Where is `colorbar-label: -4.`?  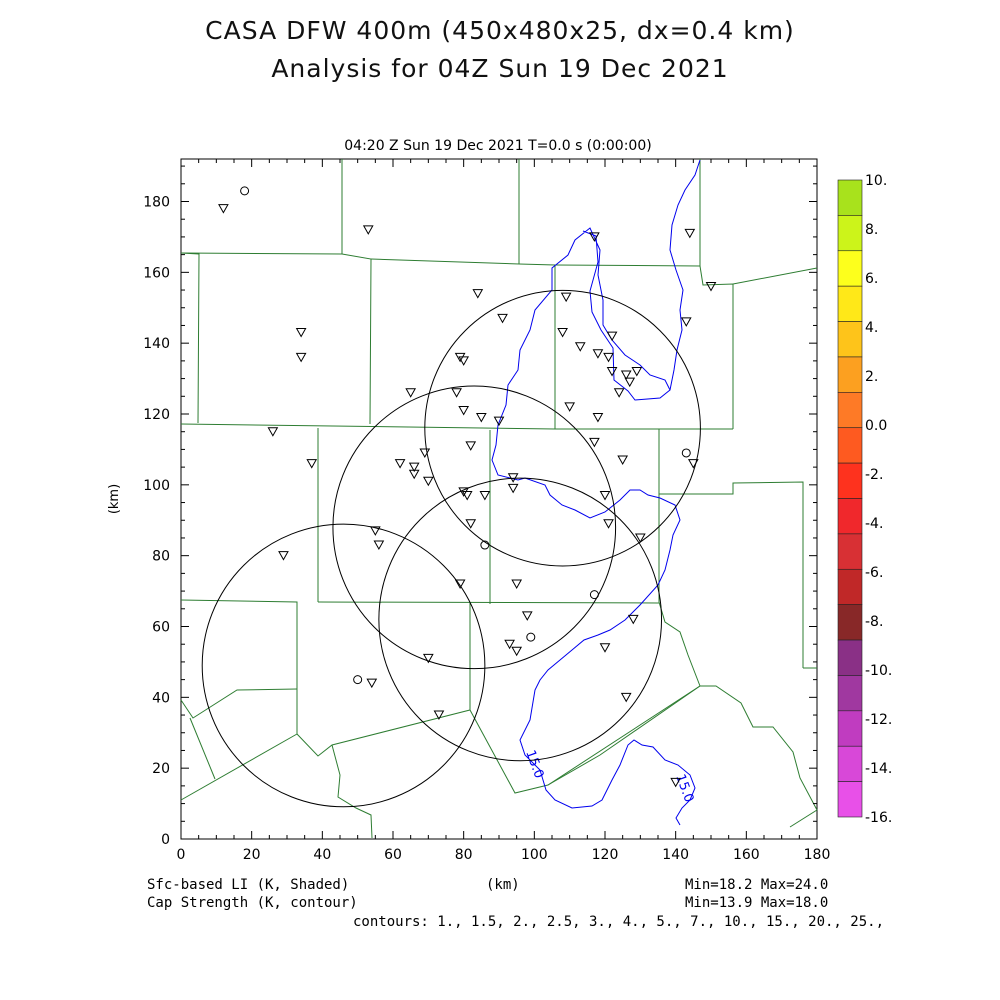 colorbar-label: -4. is located at coordinates (874, 524).